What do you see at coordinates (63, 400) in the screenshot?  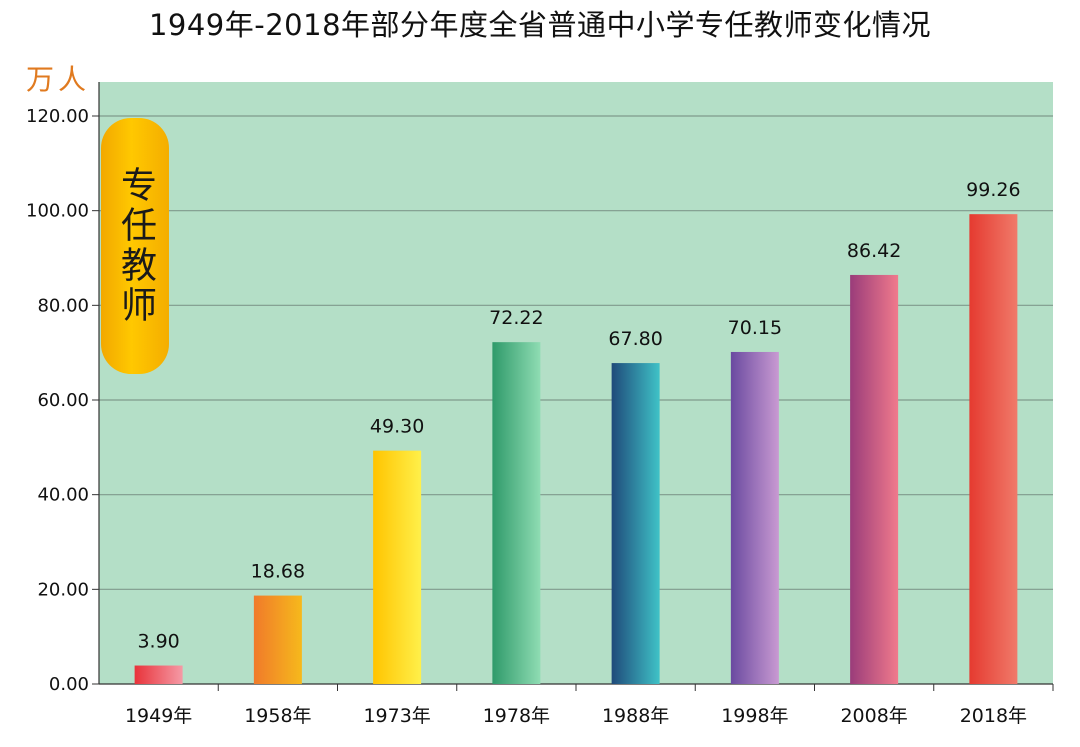 I see `y-tick-label: 60.00` at bounding box center [63, 400].